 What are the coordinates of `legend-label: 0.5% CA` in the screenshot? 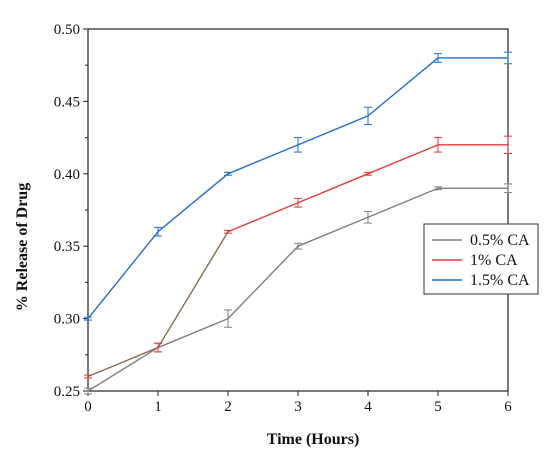 It's located at (500, 240).